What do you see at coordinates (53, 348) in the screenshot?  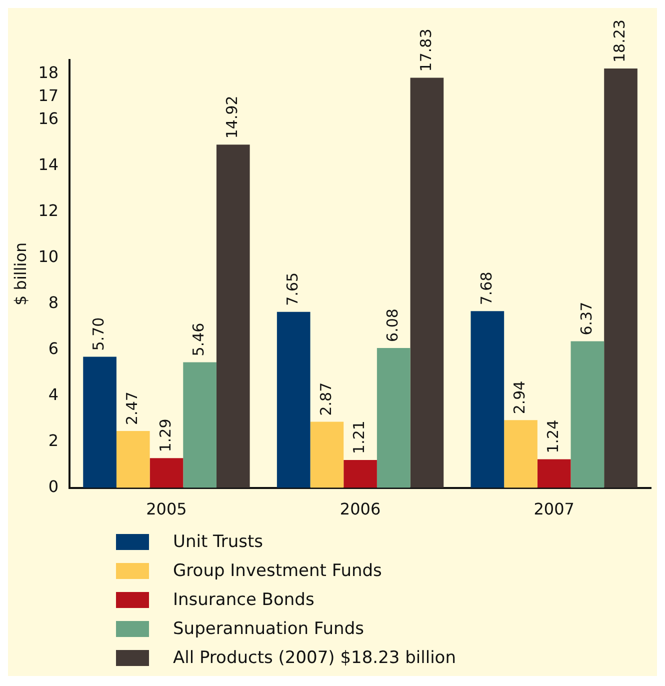 I see `y-tick-label: 6` at bounding box center [53, 348].